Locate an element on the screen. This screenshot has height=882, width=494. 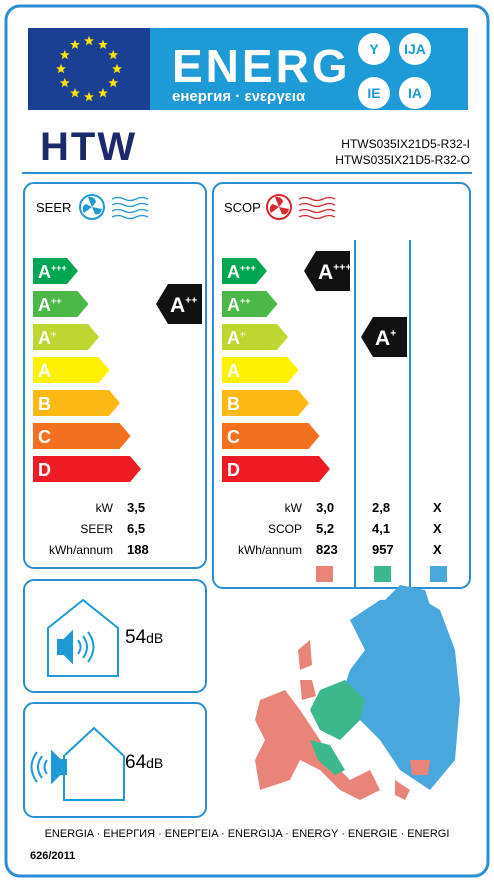
class-label: A++ is located at coordinates (50, 305).